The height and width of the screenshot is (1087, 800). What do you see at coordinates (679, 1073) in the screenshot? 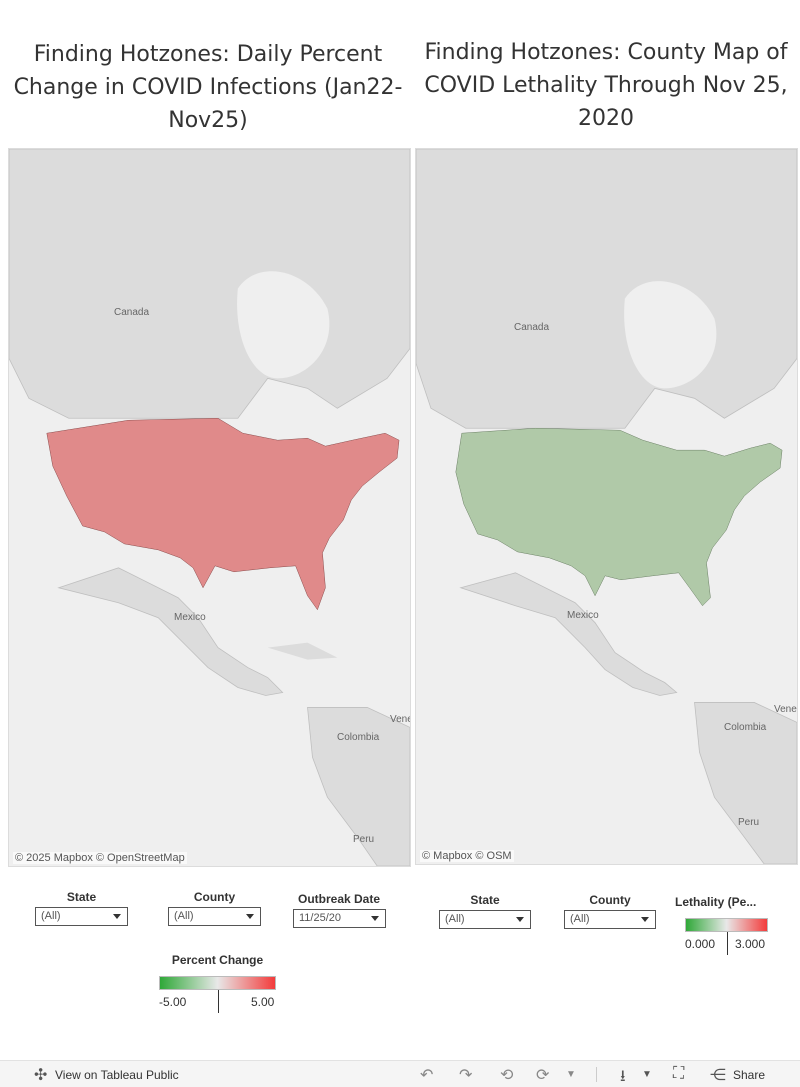
I see `fullscreen-icon: ⛶` at bounding box center [679, 1073].